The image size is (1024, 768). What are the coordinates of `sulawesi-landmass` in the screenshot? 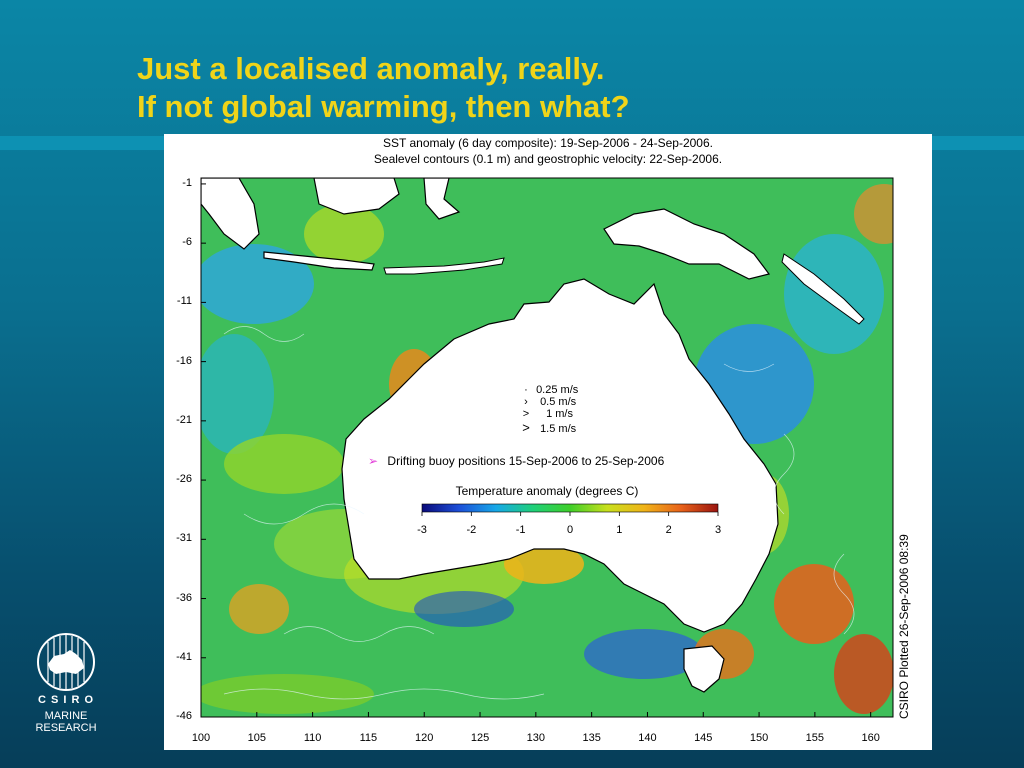 It's located at (442, 199).